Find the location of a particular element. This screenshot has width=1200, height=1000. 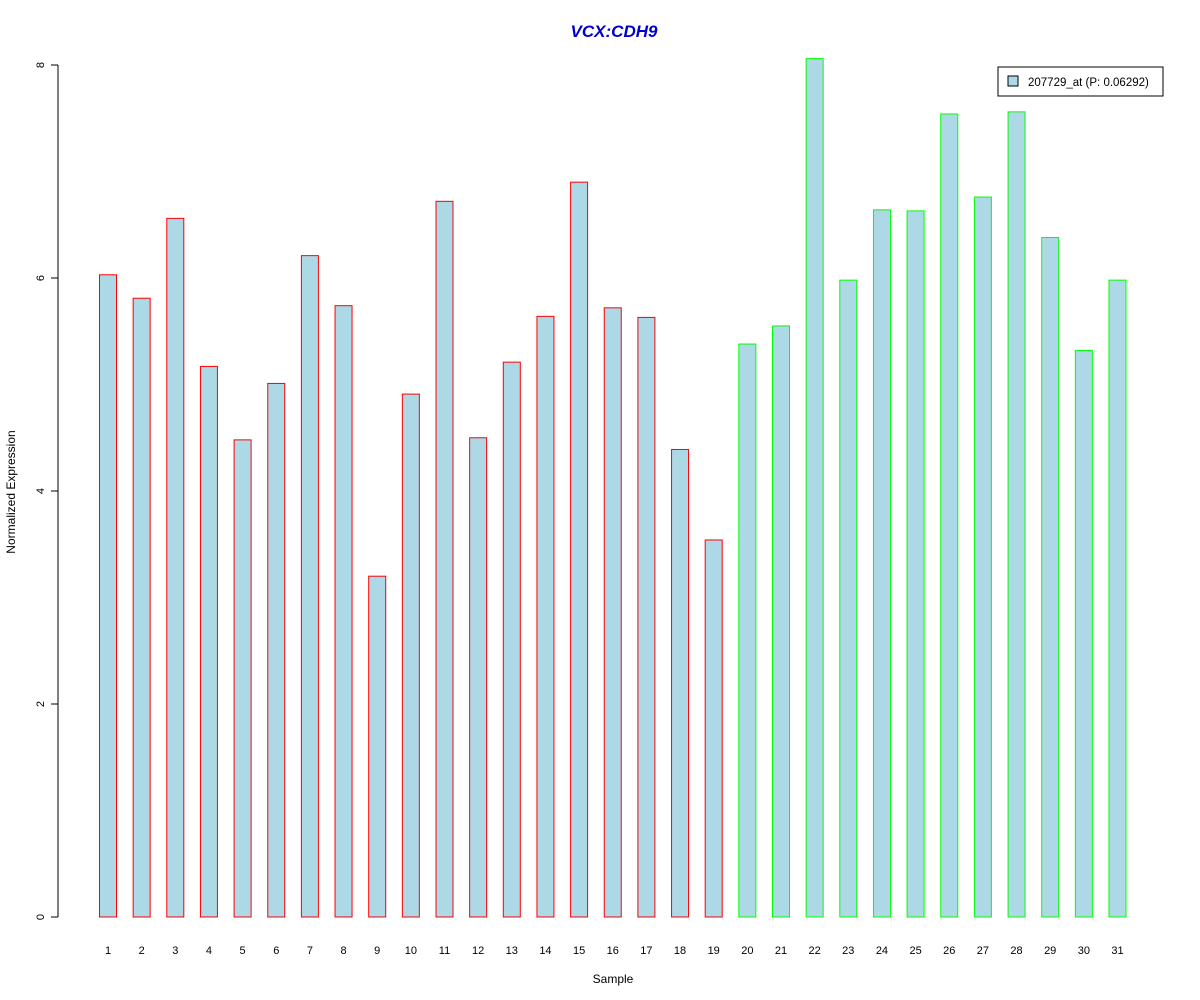

legend: 207729_at (P: 0.06292) is located at coordinates (1080, 81).